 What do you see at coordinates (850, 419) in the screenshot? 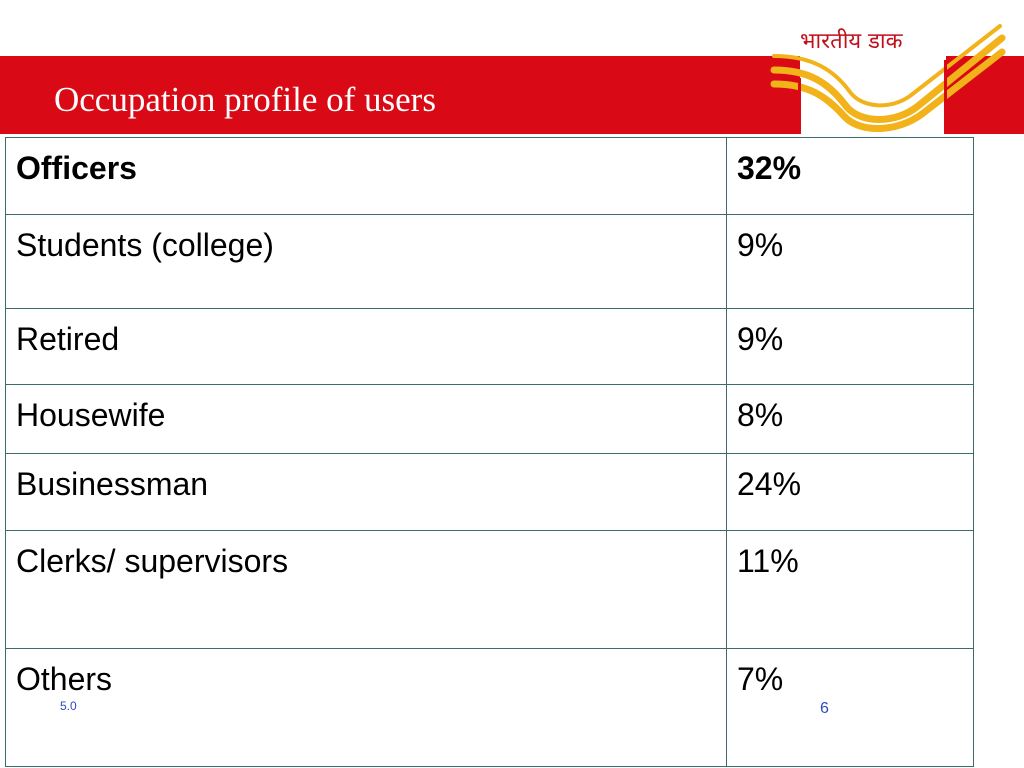
I see `row-value: 8%` at bounding box center [850, 419].